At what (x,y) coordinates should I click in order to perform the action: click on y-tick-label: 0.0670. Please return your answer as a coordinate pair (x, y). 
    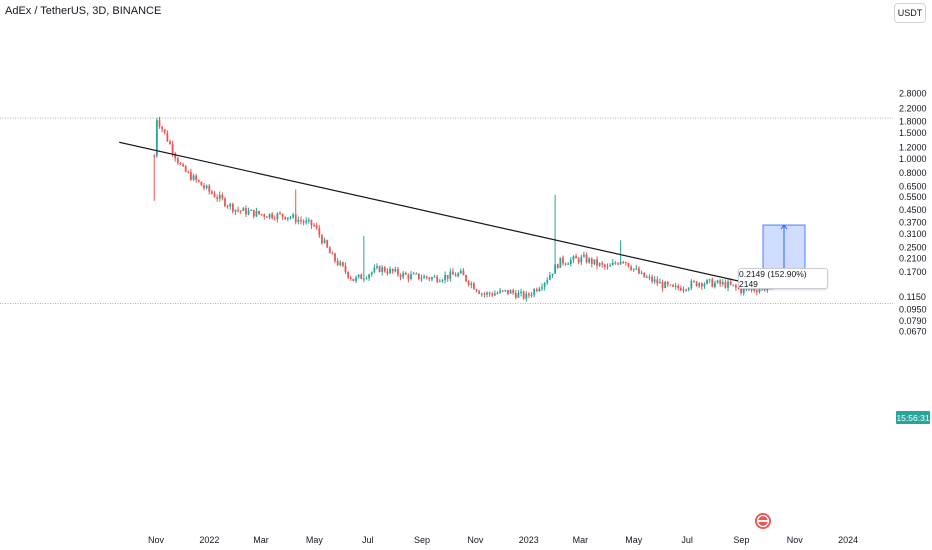
    Looking at the image, I should click on (913, 332).